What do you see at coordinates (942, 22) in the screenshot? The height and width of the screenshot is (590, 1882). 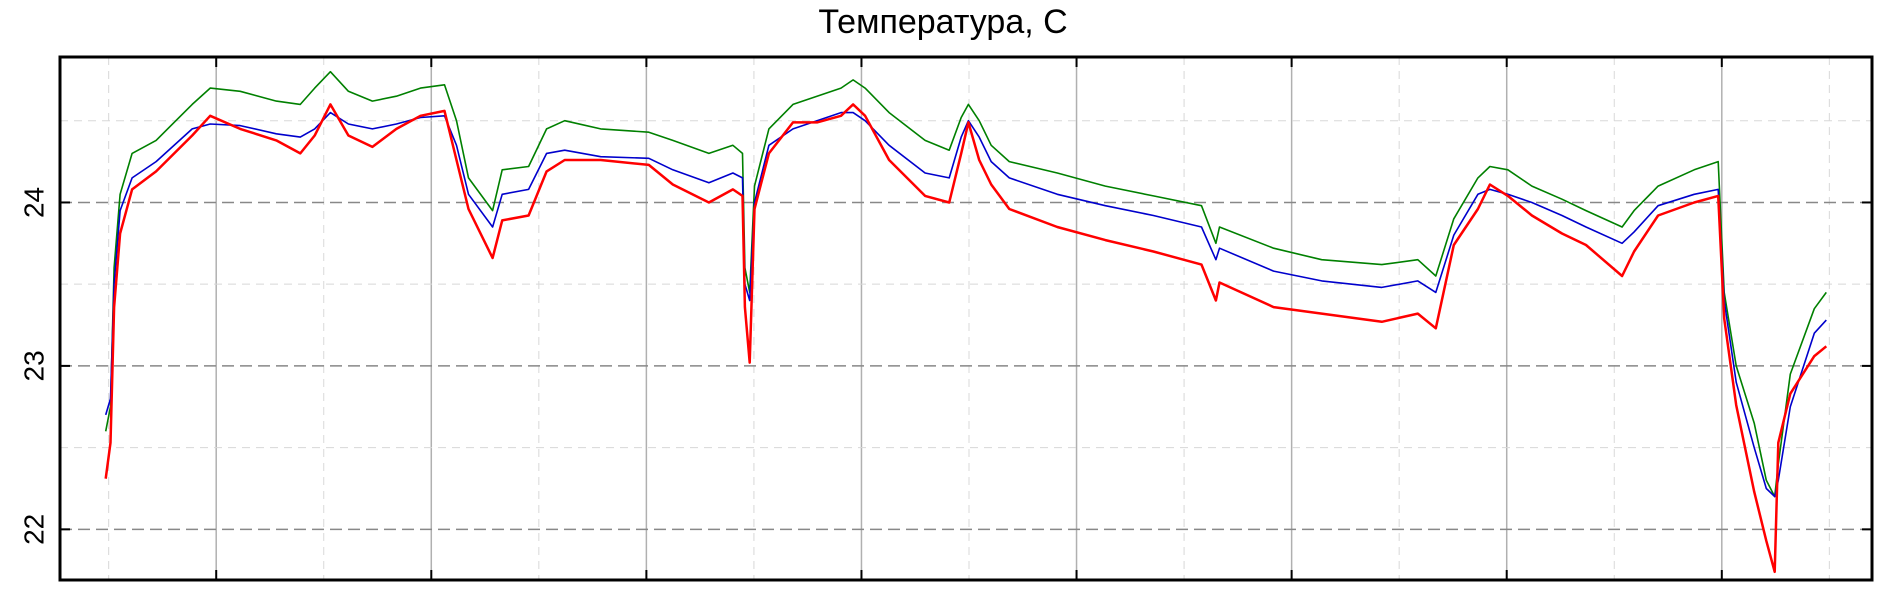 I see `chart-title: Температура, С` at bounding box center [942, 22].